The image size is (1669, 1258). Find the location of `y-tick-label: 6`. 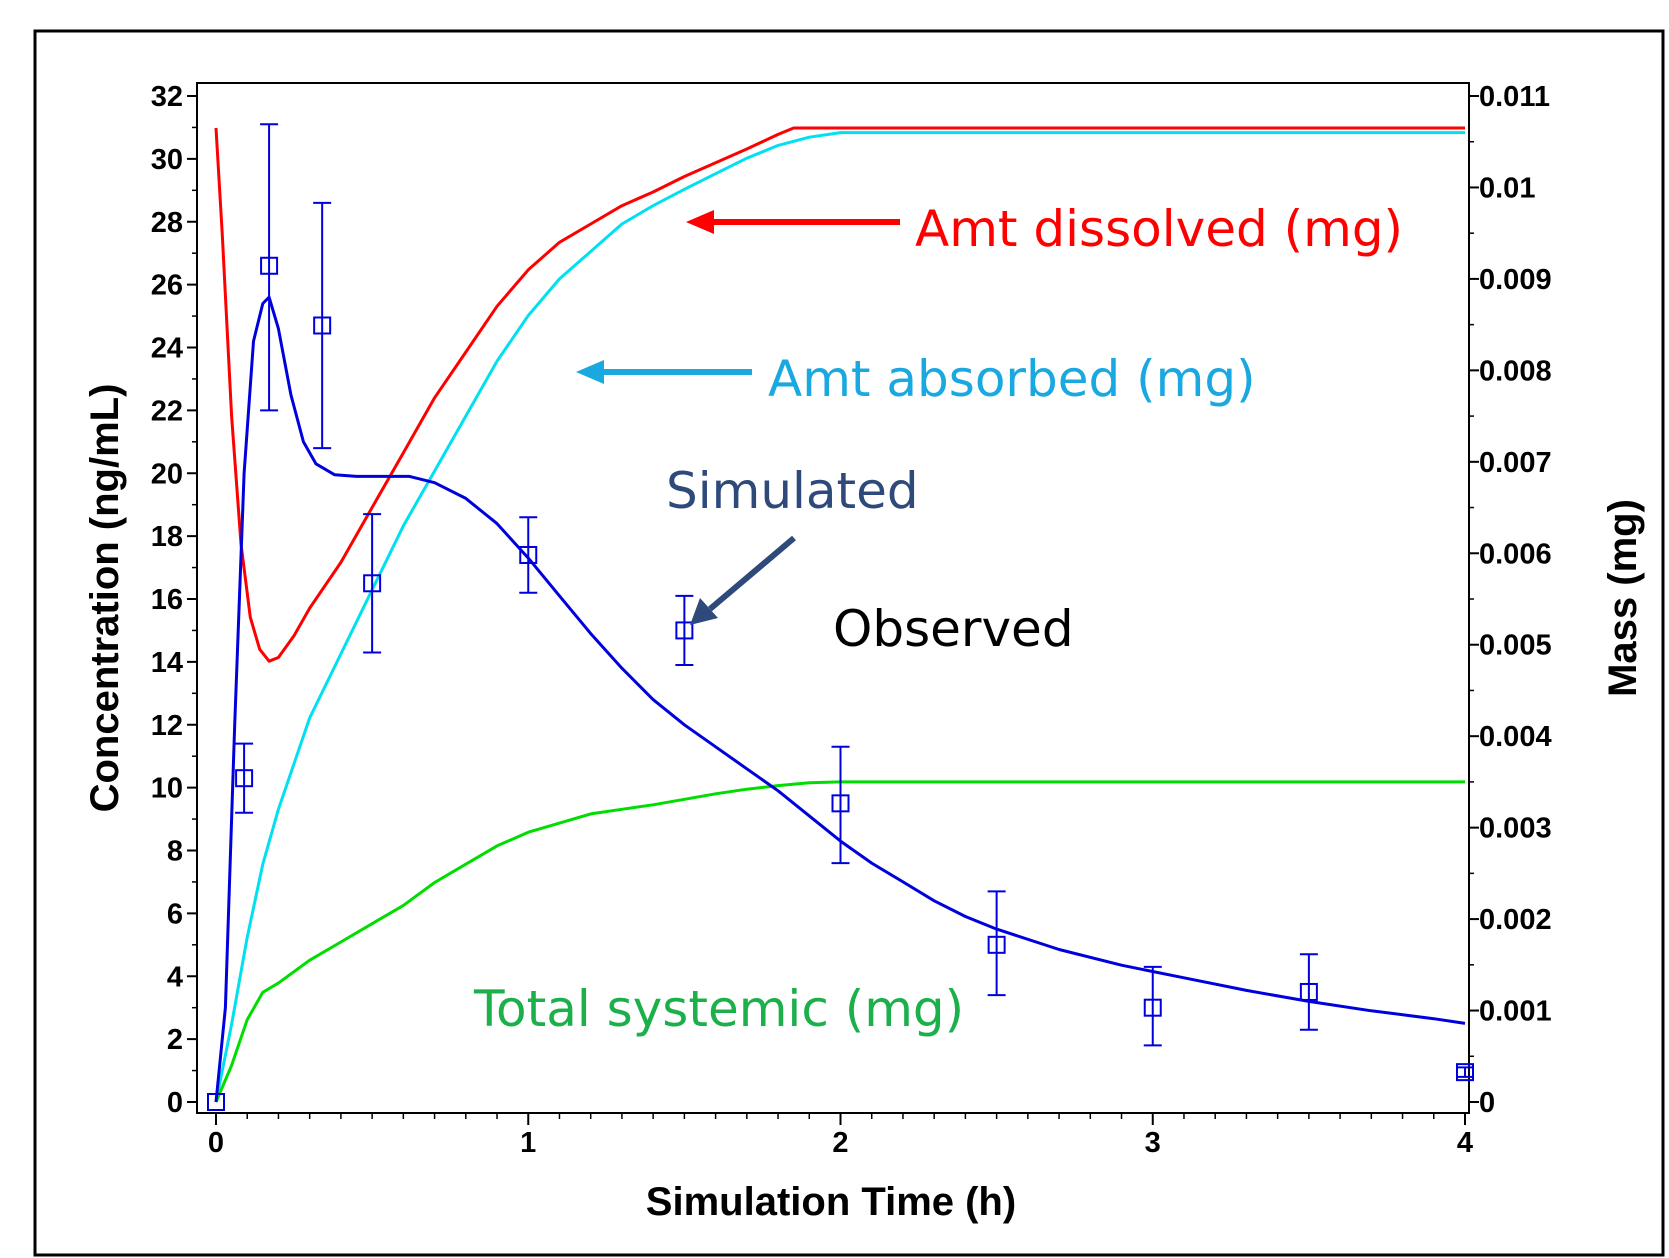

y-tick-label: 6 is located at coordinates (175, 914).